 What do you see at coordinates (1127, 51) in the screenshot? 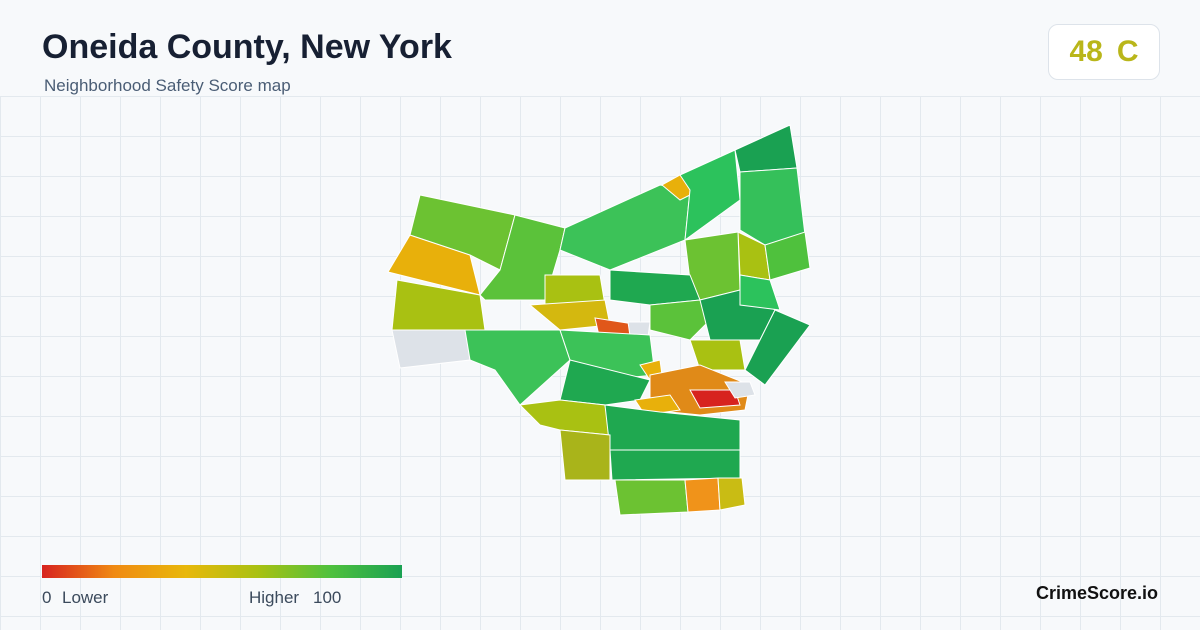
I see `score-grade: C` at bounding box center [1127, 51].